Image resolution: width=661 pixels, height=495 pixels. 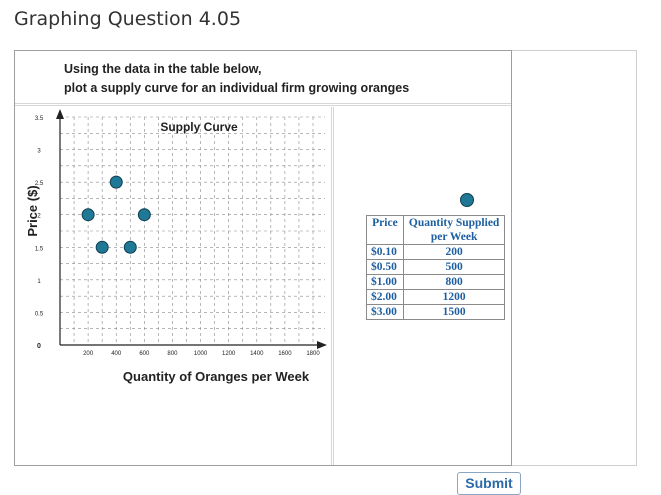 What do you see at coordinates (257, 354) in the screenshot?
I see `x-tick-label: 1400` at bounding box center [257, 354].